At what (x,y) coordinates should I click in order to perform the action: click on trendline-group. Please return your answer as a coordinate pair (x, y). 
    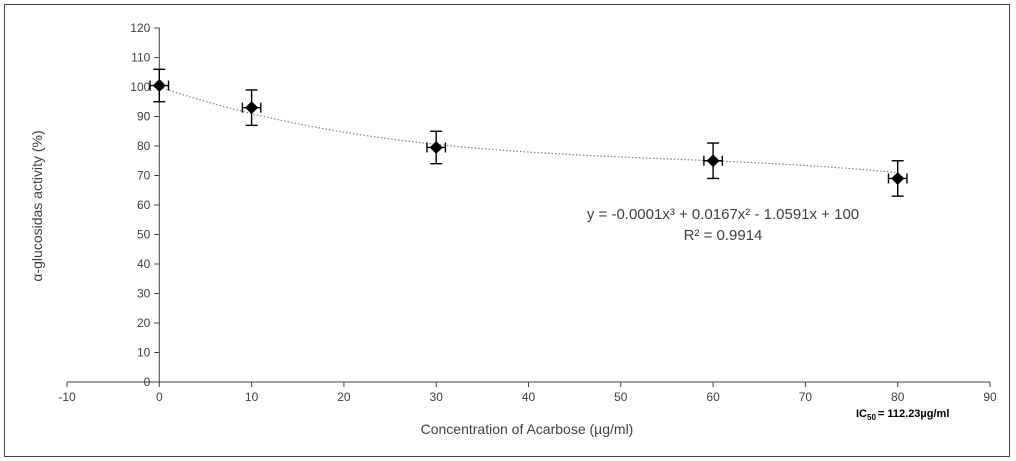
    Looking at the image, I should click on (528, 130).